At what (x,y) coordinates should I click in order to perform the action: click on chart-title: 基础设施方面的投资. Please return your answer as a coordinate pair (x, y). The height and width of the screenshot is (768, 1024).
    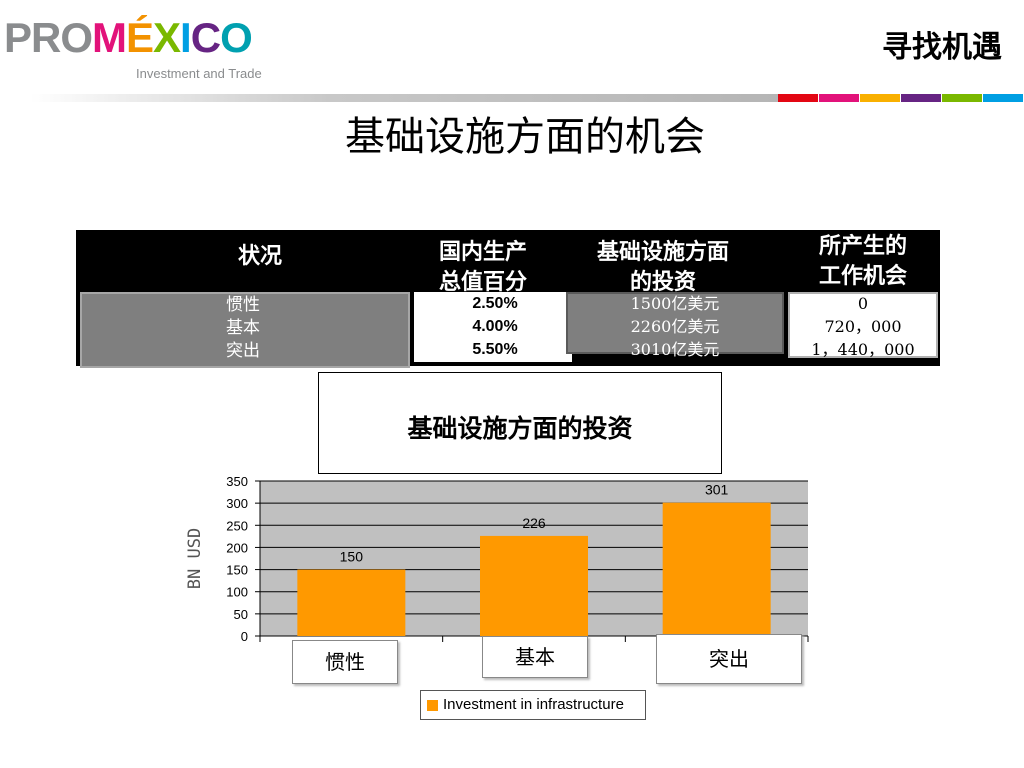
    Looking at the image, I should click on (520, 428).